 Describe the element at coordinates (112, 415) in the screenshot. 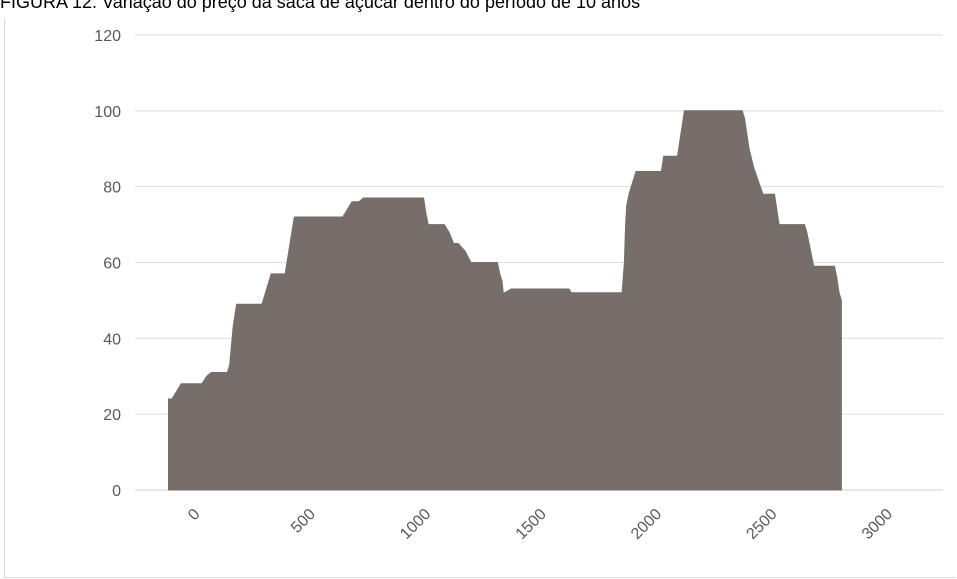

I see `y-tick-label: 20` at that location.